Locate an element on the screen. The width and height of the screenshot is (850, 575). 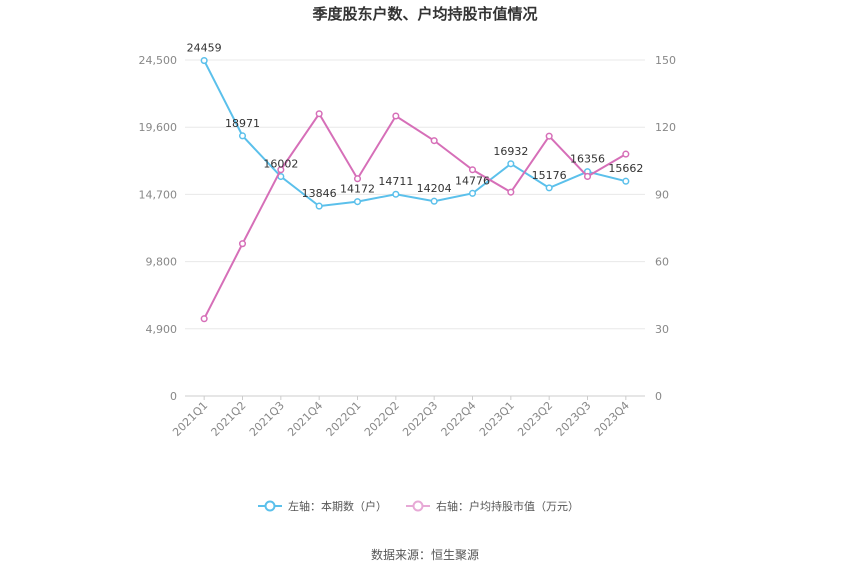
data-label: 16002 is located at coordinates (280, 164).